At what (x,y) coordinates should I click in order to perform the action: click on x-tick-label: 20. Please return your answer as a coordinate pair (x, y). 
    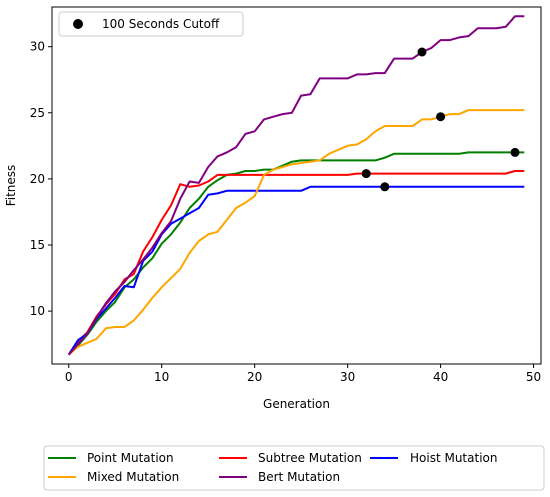
    Looking at the image, I should click on (254, 377).